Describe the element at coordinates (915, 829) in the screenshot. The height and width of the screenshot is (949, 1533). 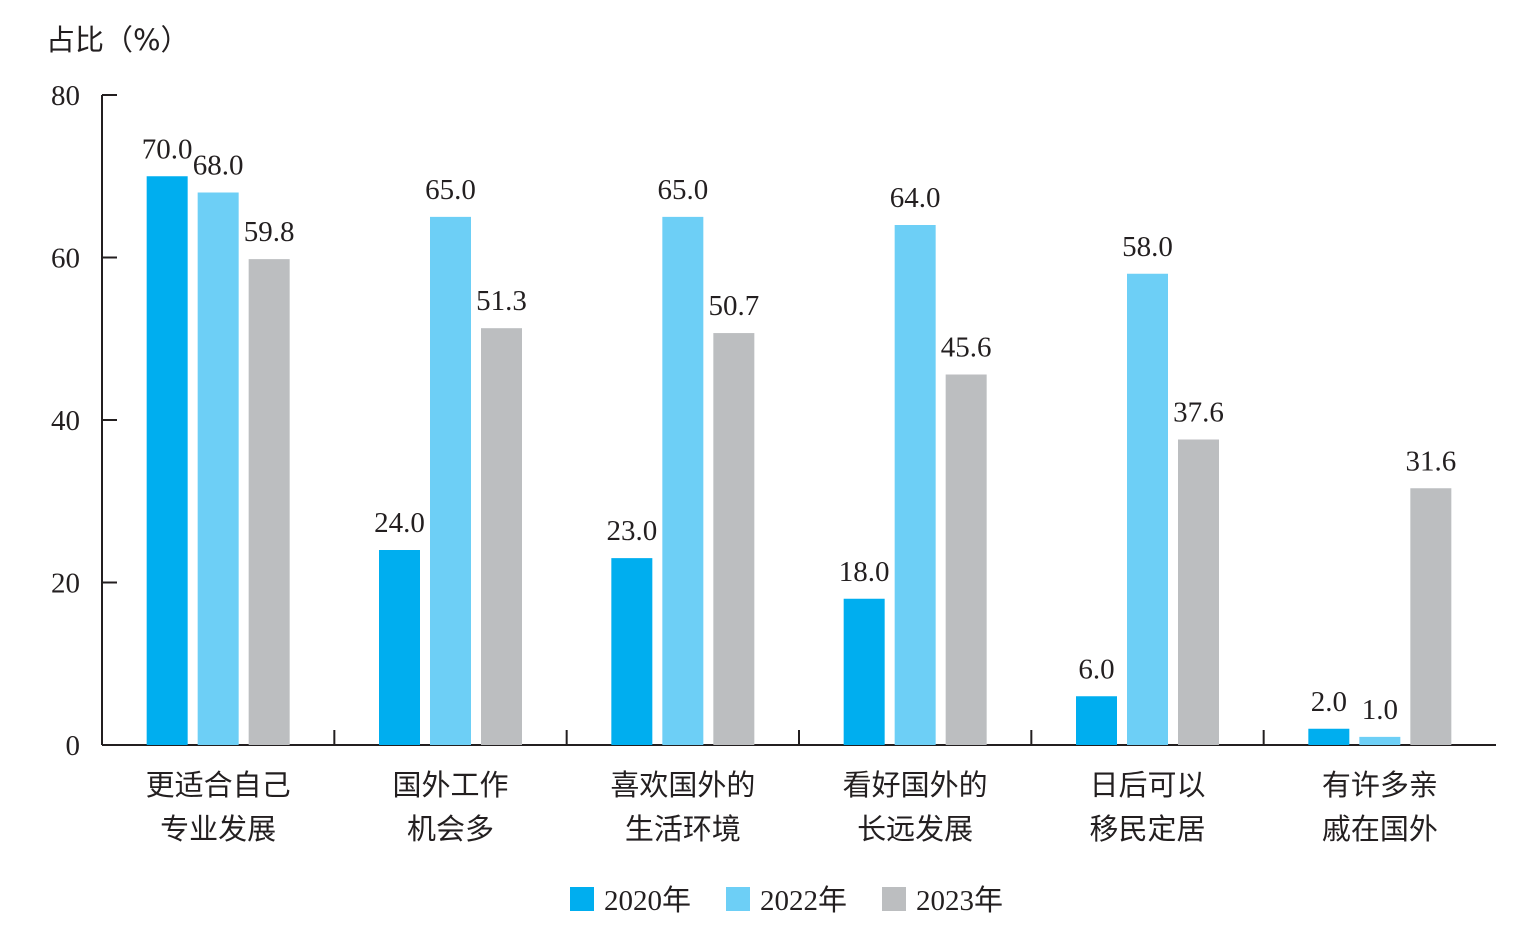
I see `category-label: 长远发展` at that location.